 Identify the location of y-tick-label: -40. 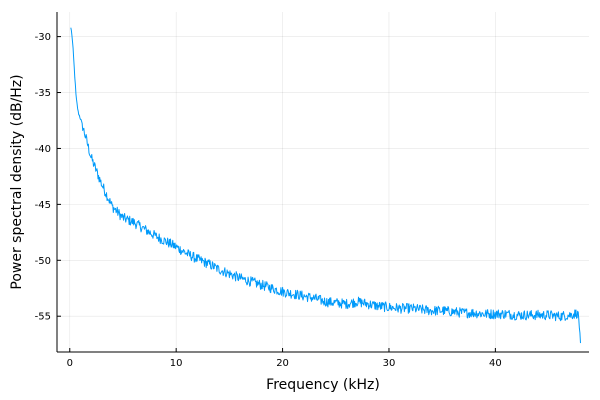
(43, 149).